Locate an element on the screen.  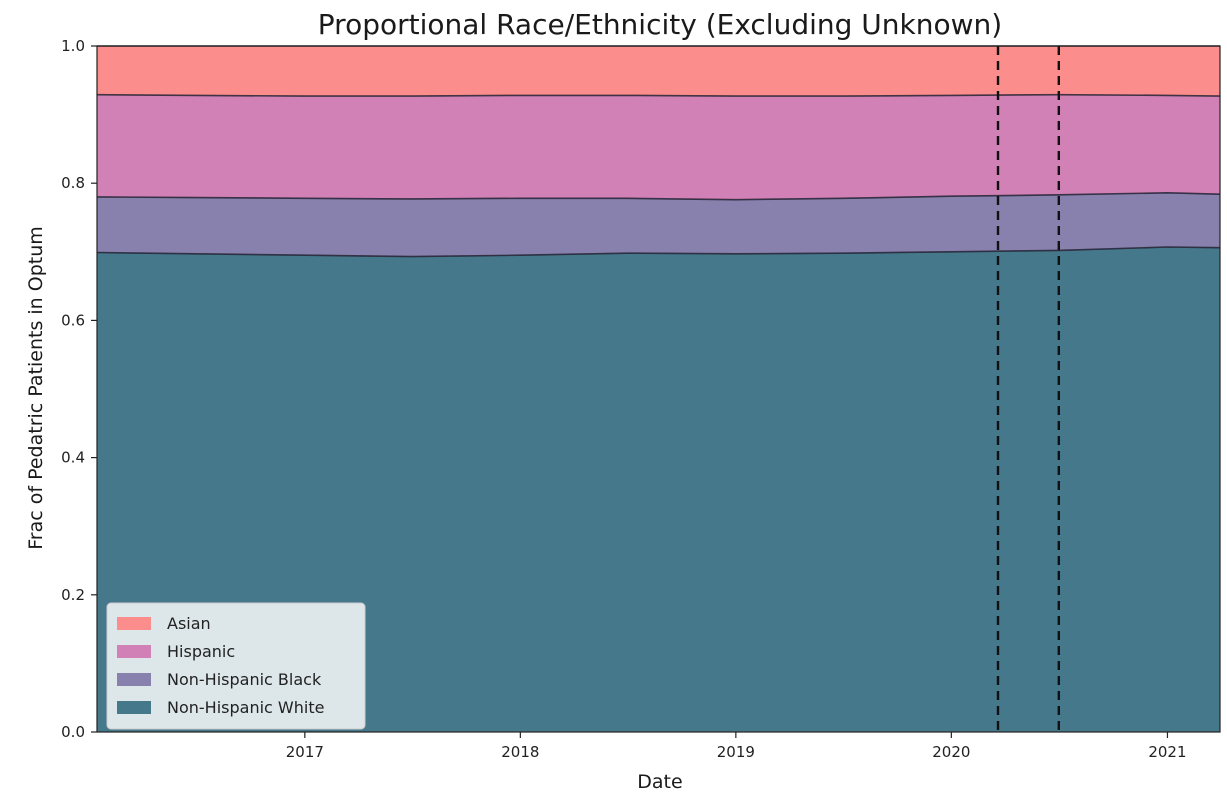
y-axis-label: Frac of Pedatric Patients in Optum is located at coordinates (36, 388).